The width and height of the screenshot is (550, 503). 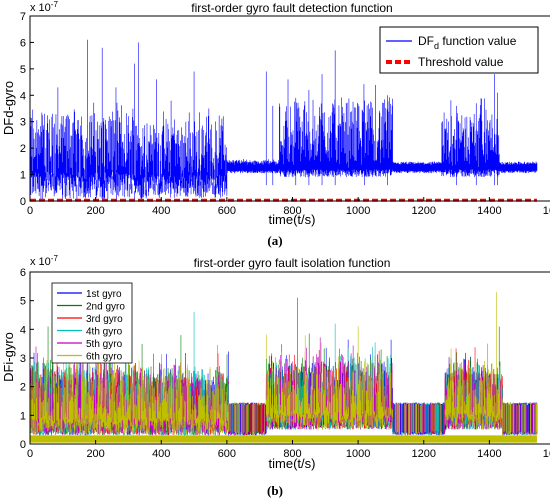 I want to click on chart-a-ylabel: DFd-gyro, so click(x=8, y=108).